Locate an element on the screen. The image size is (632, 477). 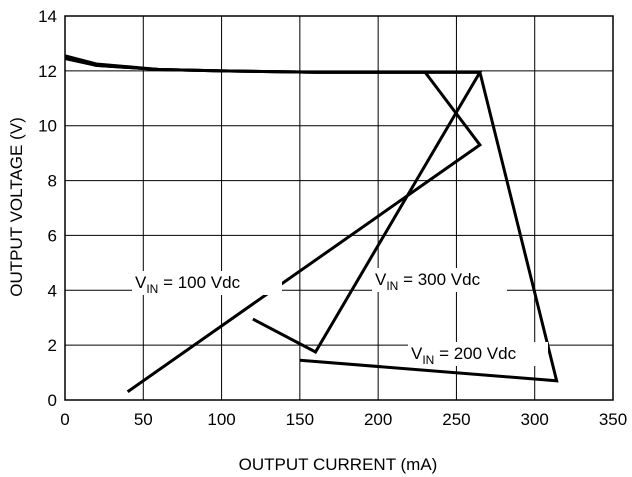
x-tick-label: 250 is located at coordinates (456, 419).